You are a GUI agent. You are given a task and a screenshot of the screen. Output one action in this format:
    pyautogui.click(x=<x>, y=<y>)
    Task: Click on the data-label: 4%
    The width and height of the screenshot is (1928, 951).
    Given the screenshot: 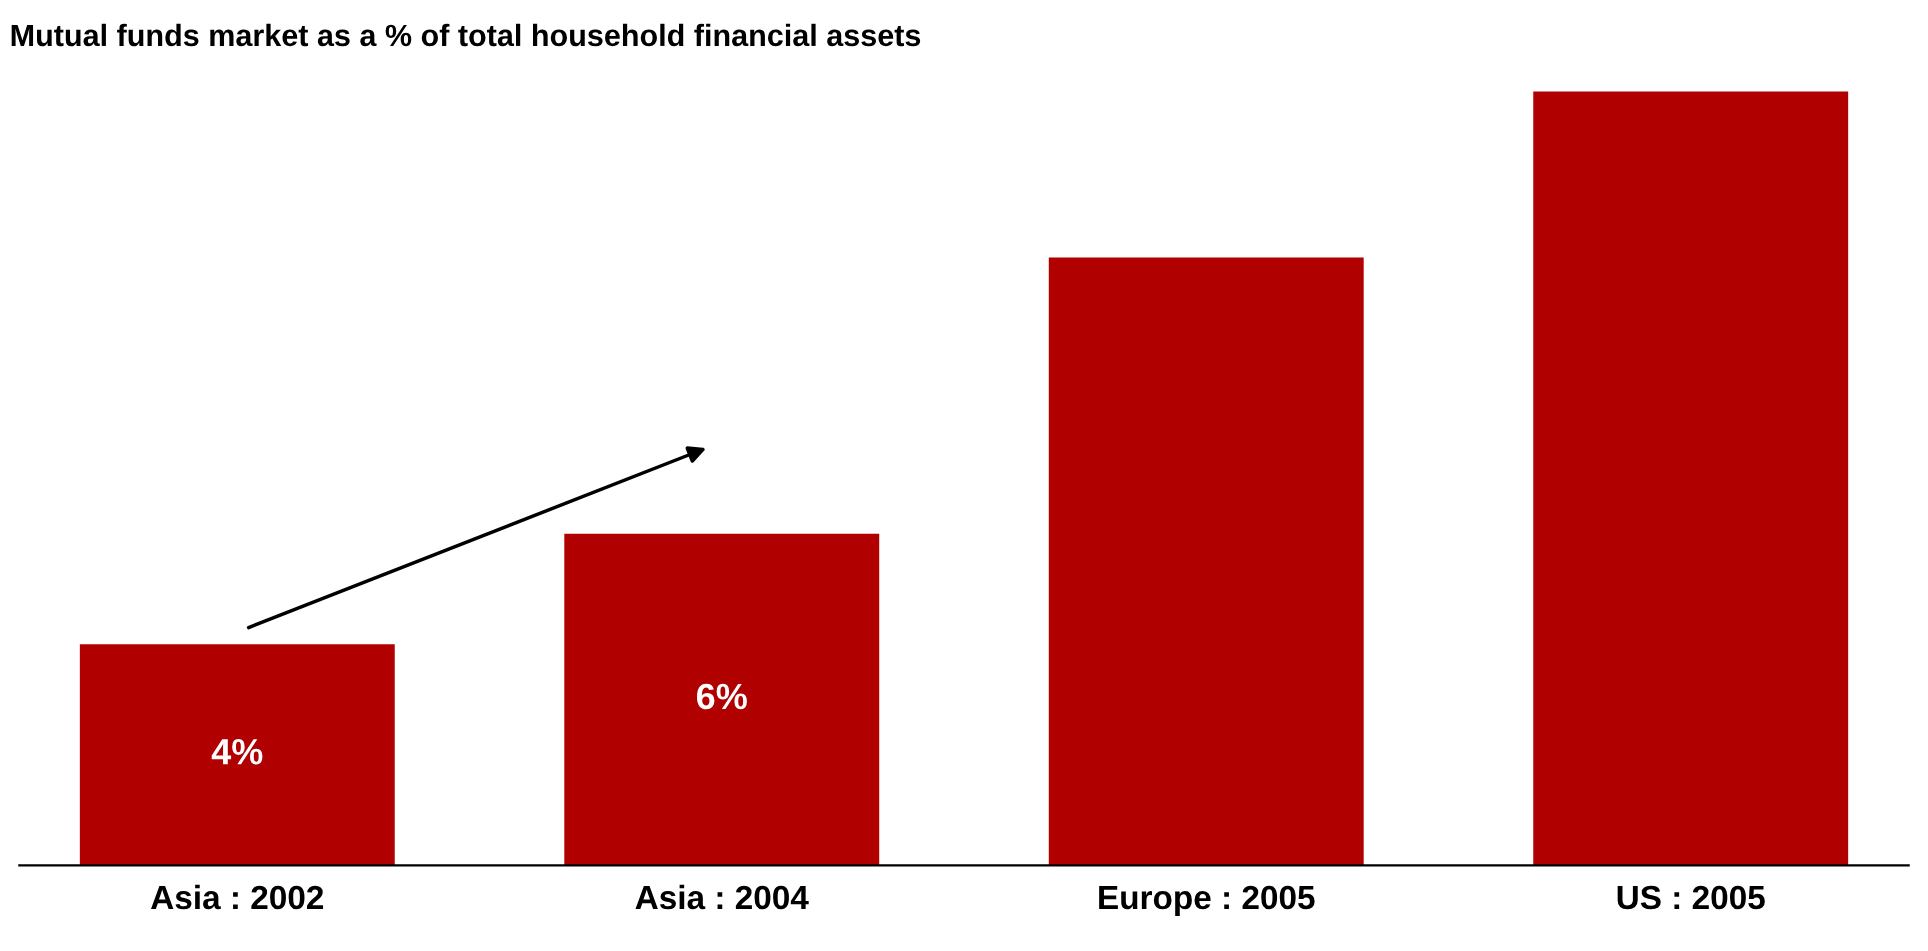 What is the action you would take?
    pyautogui.click(x=237, y=752)
    